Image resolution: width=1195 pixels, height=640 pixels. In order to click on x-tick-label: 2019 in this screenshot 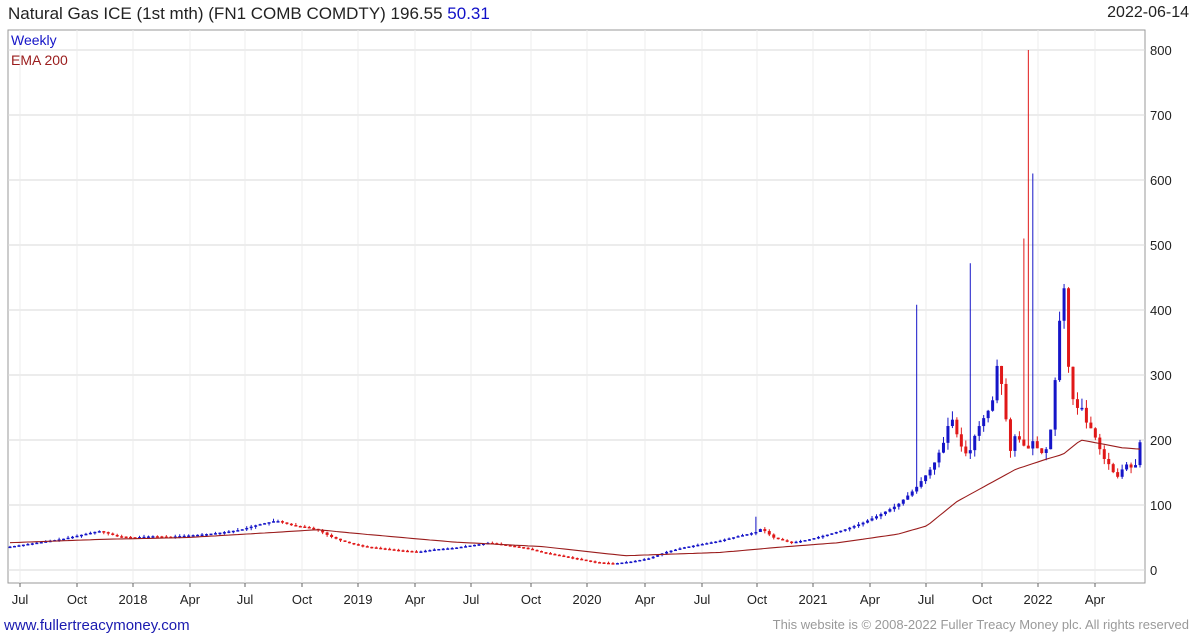, I will do `click(358, 599)`.